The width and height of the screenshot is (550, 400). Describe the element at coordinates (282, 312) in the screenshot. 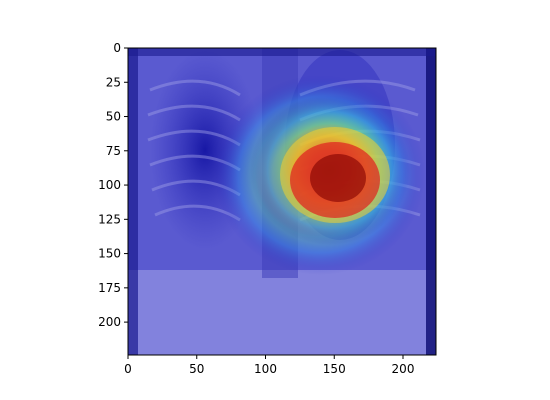

I see `abdomen-region` at that location.